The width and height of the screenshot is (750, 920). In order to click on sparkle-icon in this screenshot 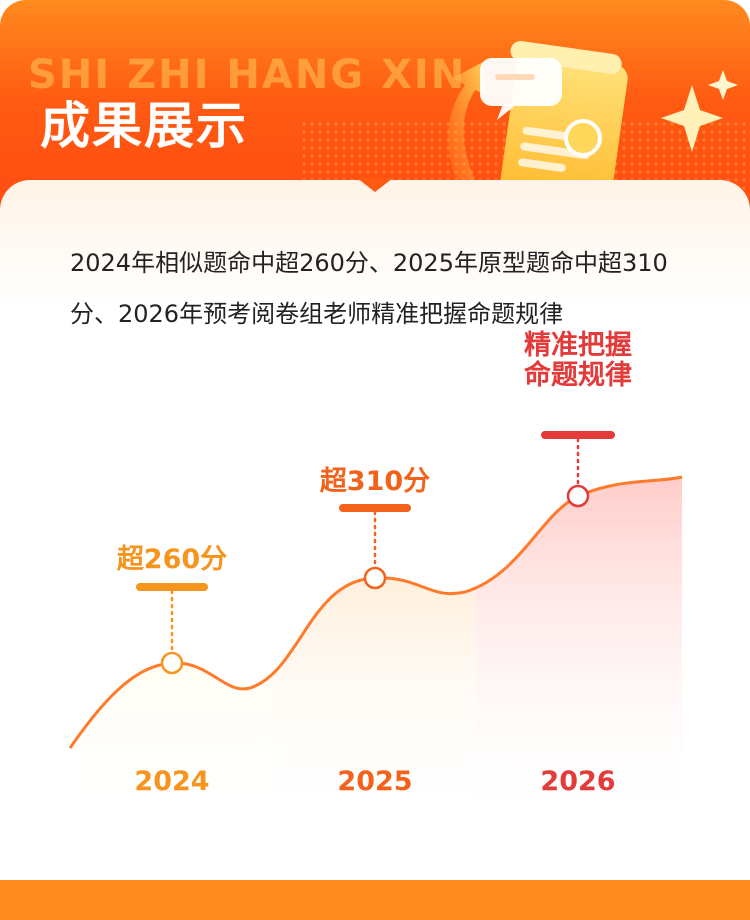, I will do `click(692, 118)`.